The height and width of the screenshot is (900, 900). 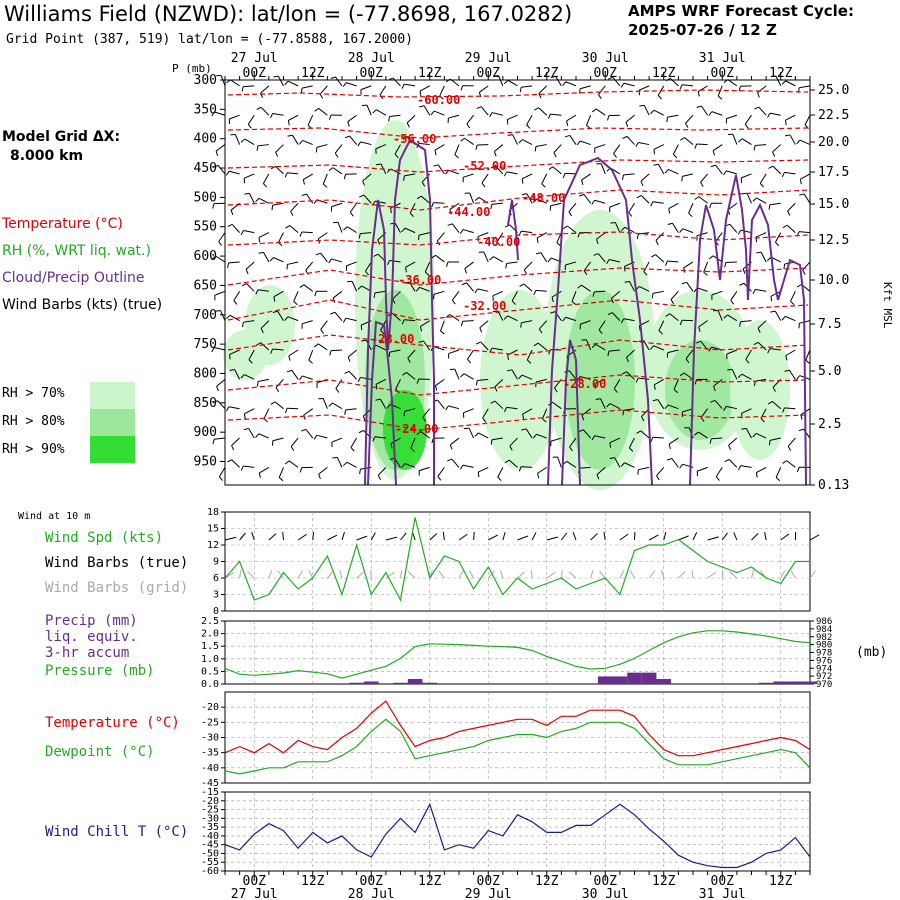 What do you see at coordinates (112, 449) in the screenshot?
I see `rh90-swatch` at bounding box center [112, 449].